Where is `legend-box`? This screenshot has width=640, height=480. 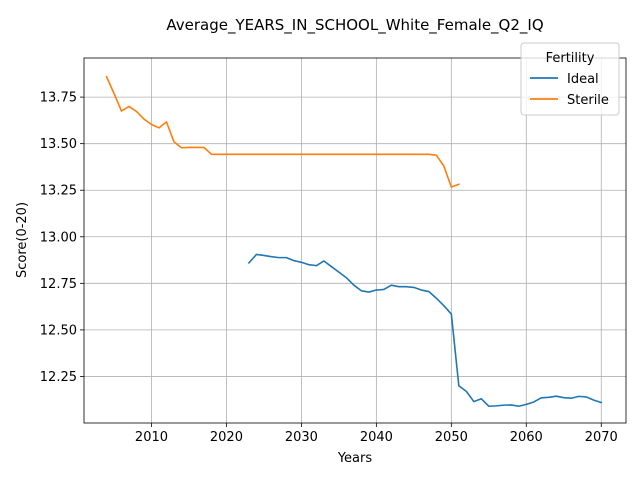 legend-box is located at coordinates (570, 79).